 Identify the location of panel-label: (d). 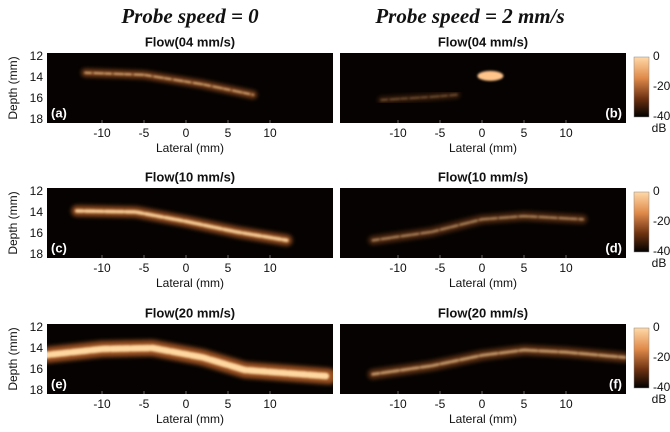
(613, 247).